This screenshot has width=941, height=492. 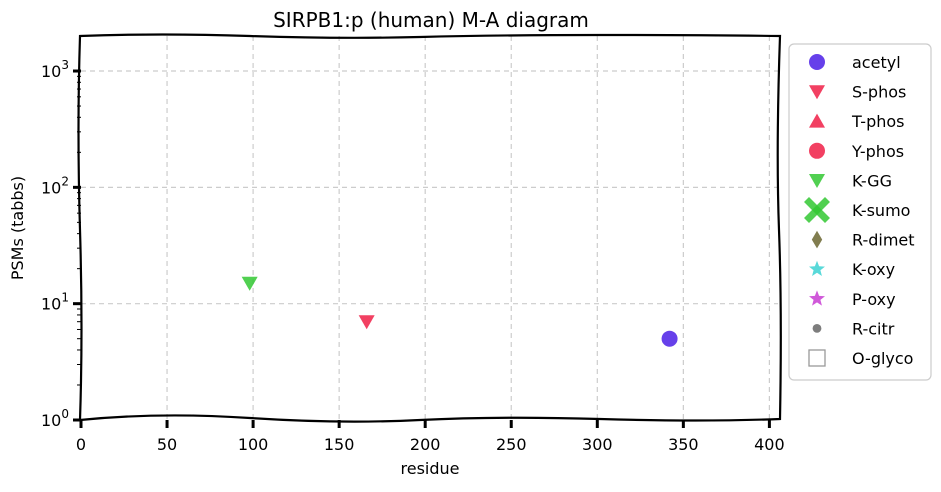 I want to click on legend-entry-p-oxy: P-oxy, so click(x=852, y=299).